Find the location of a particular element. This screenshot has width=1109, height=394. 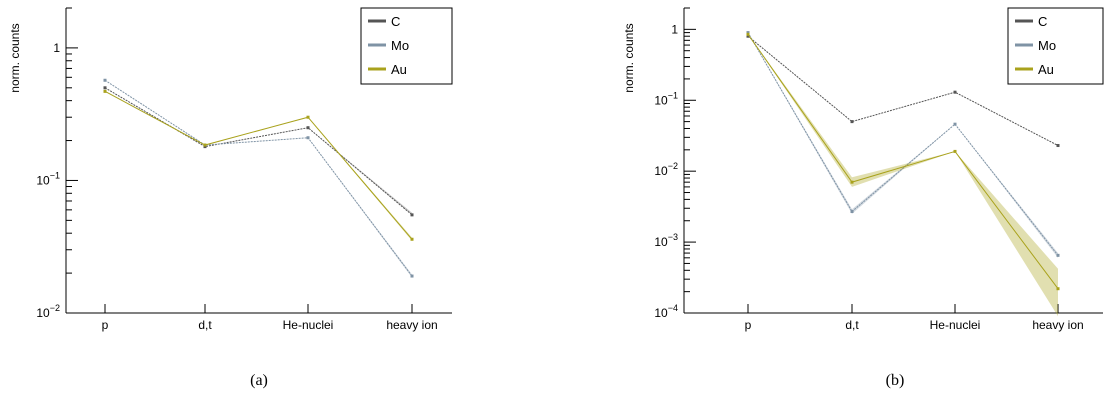

panel-caption: (b) is located at coordinates (895, 380).